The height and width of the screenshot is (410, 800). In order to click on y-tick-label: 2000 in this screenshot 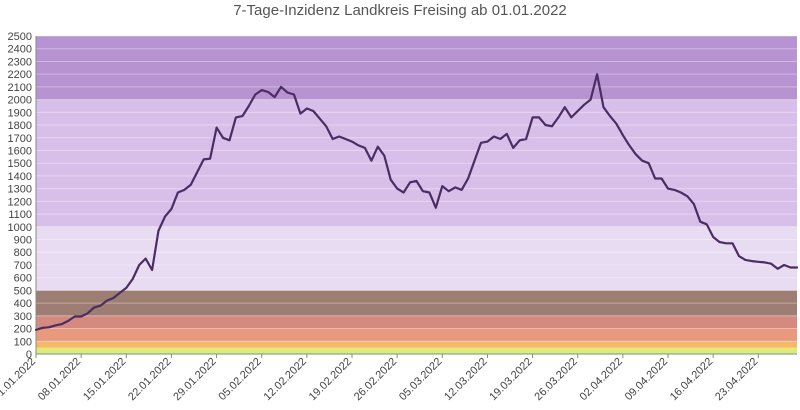, I will do `click(20, 101)`.